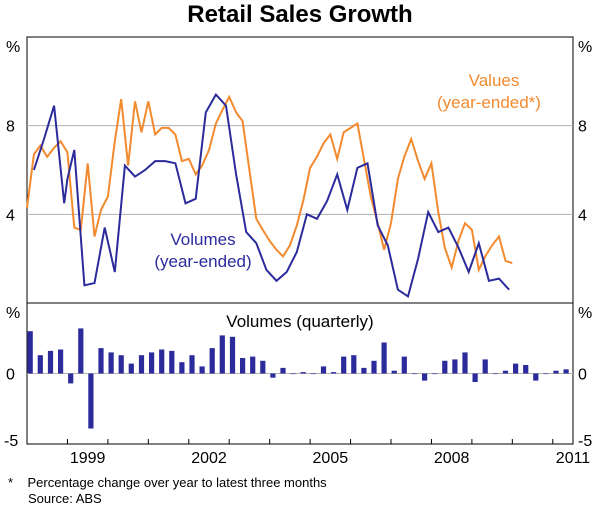 The image size is (600, 509). What do you see at coordinates (65, 498) in the screenshot?
I see `source-note: Source: ABS` at bounding box center [65, 498].